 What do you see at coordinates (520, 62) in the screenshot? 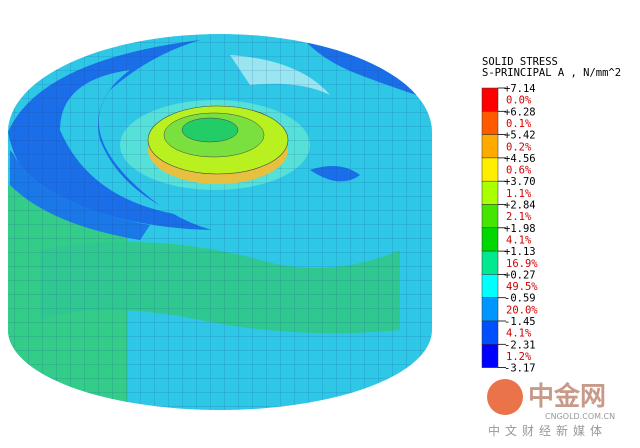
I see `legend-title: SOLID STRESS` at bounding box center [520, 62].